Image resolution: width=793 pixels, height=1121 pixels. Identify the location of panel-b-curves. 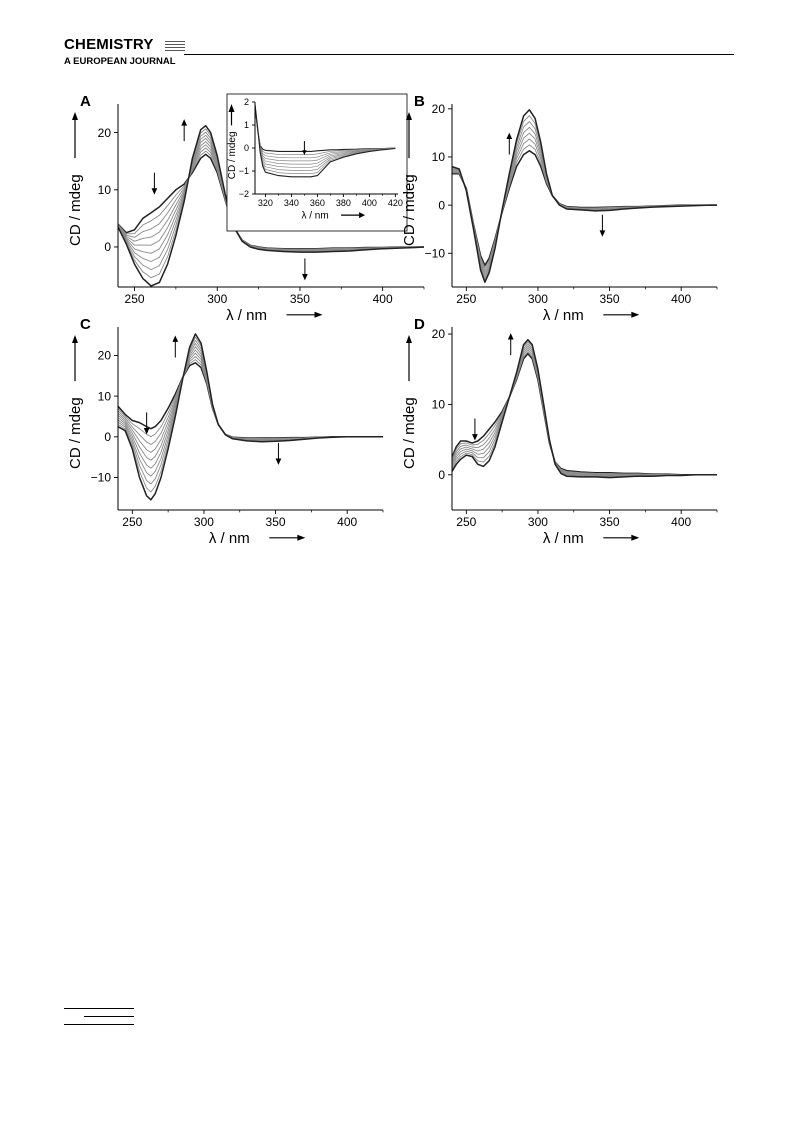
(584, 196).